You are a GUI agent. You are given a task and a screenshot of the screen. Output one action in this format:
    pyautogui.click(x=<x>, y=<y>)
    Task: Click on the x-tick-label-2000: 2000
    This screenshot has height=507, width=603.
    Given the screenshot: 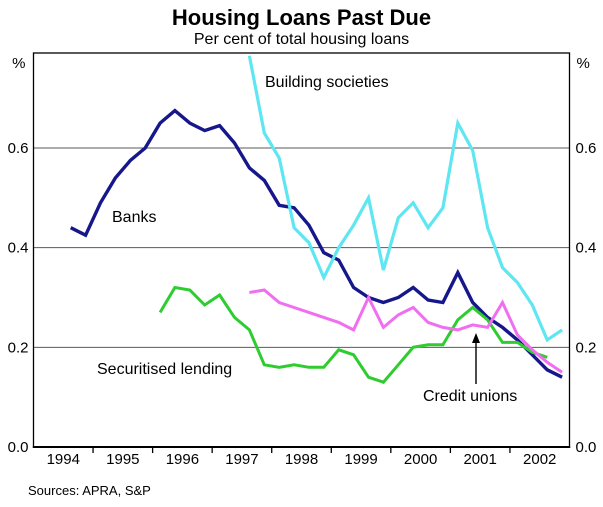 What is the action you would take?
    pyautogui.click(x=420, y=459)
    